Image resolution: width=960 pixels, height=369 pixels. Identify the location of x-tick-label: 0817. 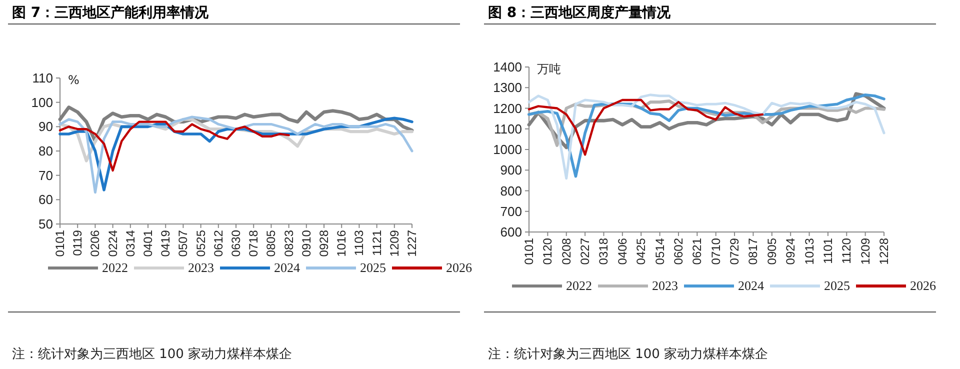
(753, 251).